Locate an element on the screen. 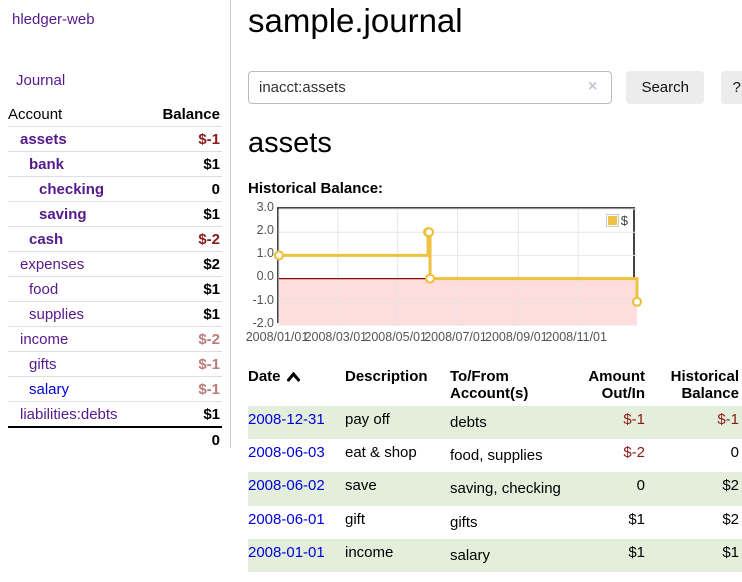 This screenshot has width=742, height=582. y-axis-tick-label: -2.0 is located at coordinates (263, 322).